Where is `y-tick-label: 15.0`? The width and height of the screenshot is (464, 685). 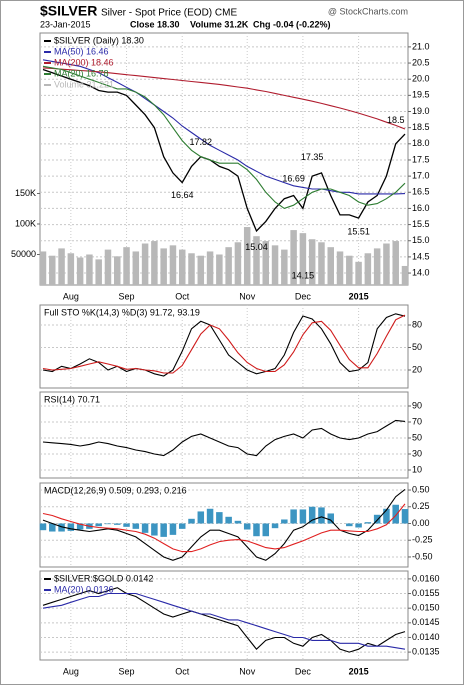 y-tick-label: 15.0 is located at coordinates (421, 240).